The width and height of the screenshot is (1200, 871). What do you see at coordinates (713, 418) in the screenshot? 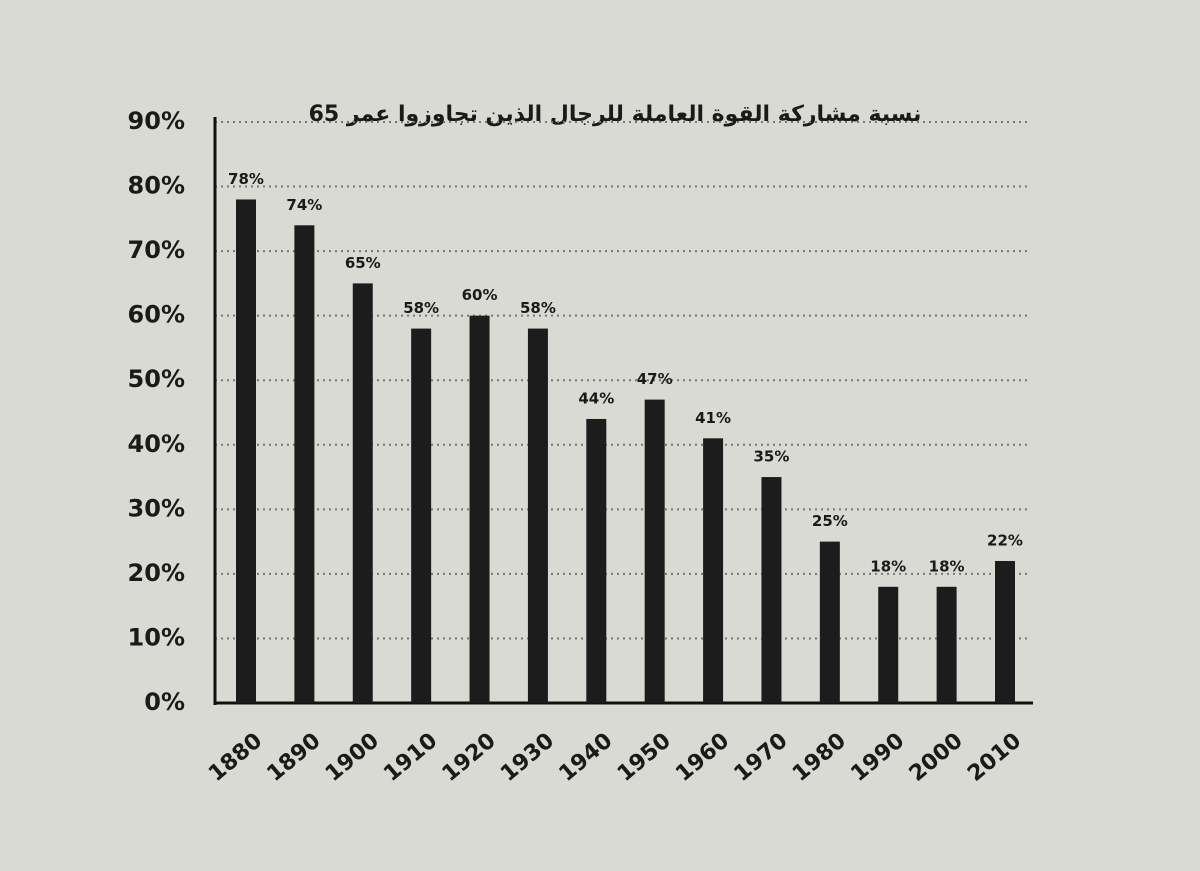
I see `value-label: 41%` at bounding box center [713, 418].